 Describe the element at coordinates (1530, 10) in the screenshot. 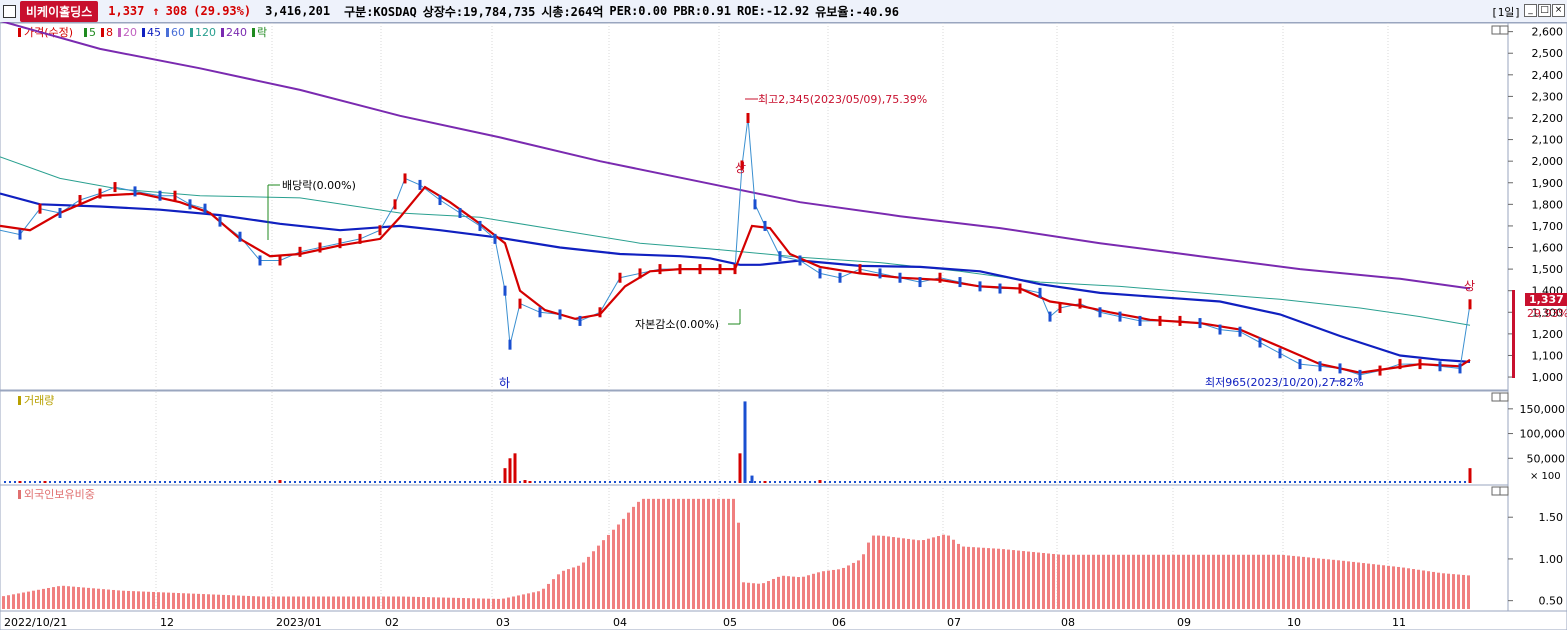

I see `minimize-icon: _` at that location.